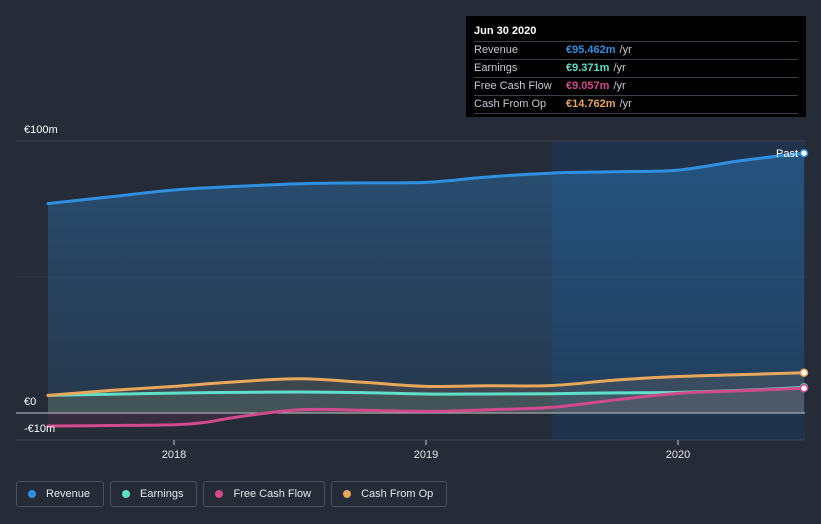 The height and width of the screenshot is (524, 821). Describe the element at coordinates (636, 51) in the screenshot. I see `tooltip-row-revenue: Revenue €95.462m /yr` at that location.